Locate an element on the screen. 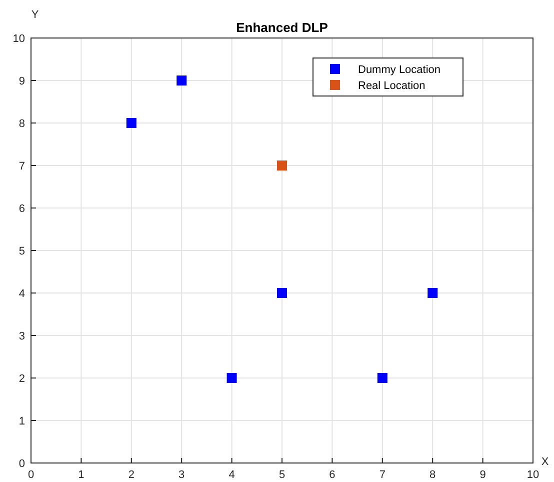  x-tick-label: 6 is located at coordinates (332, 475).